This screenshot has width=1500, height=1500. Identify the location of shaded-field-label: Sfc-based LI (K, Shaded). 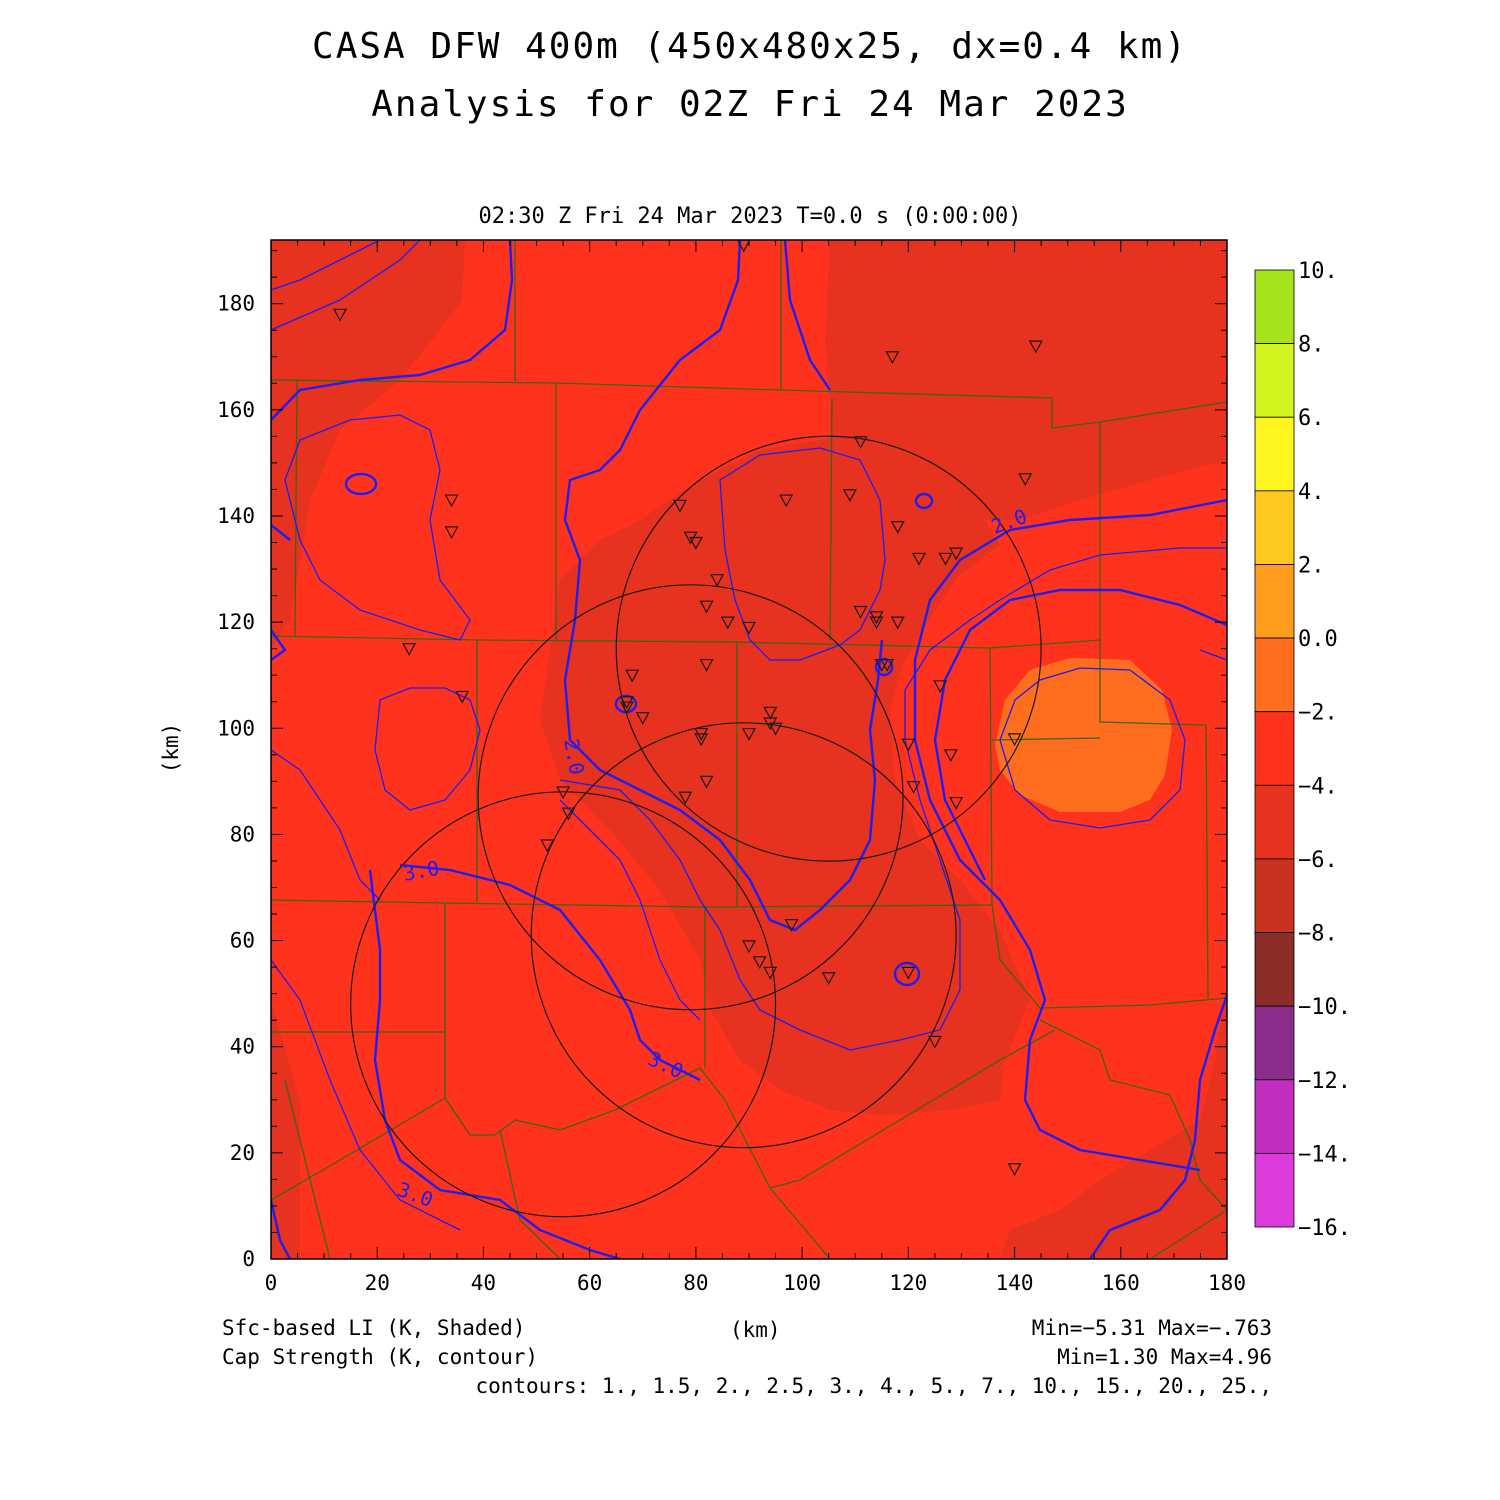
(374, 1328).